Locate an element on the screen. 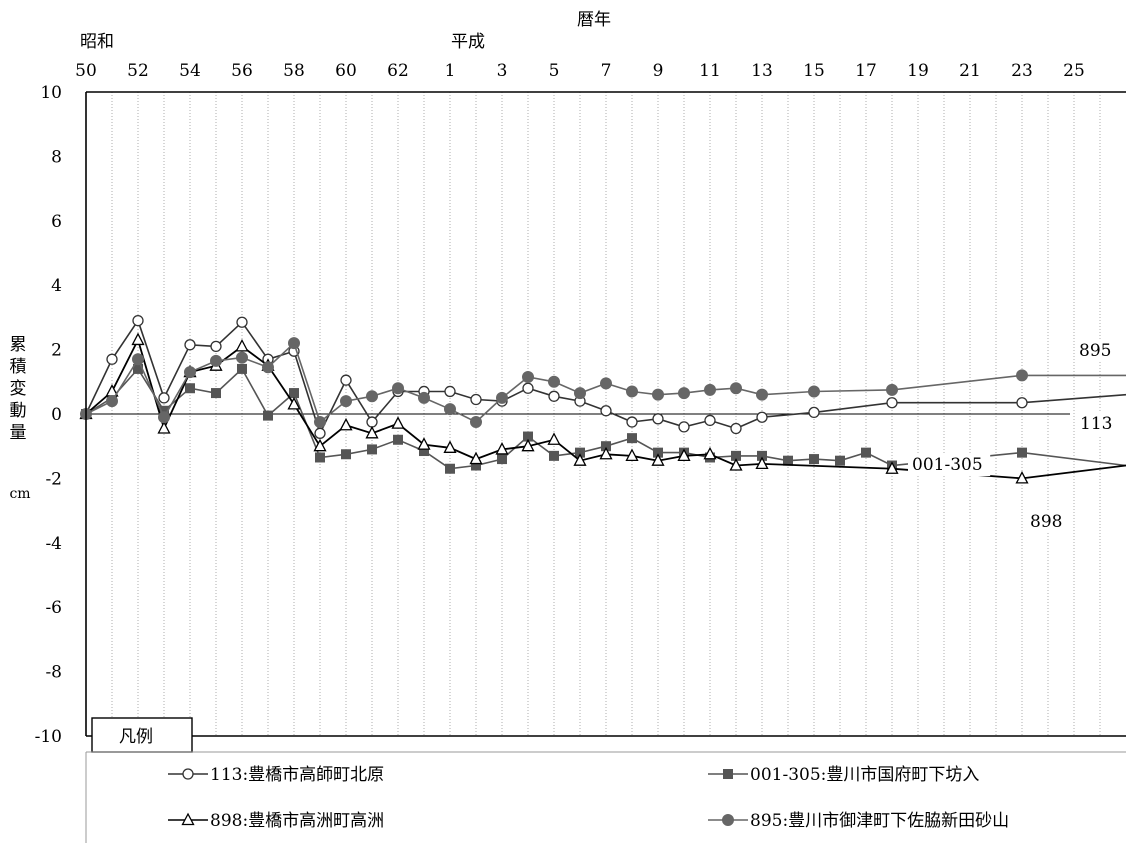  x-tick-label: 52 is located at coordinates (138, 71).